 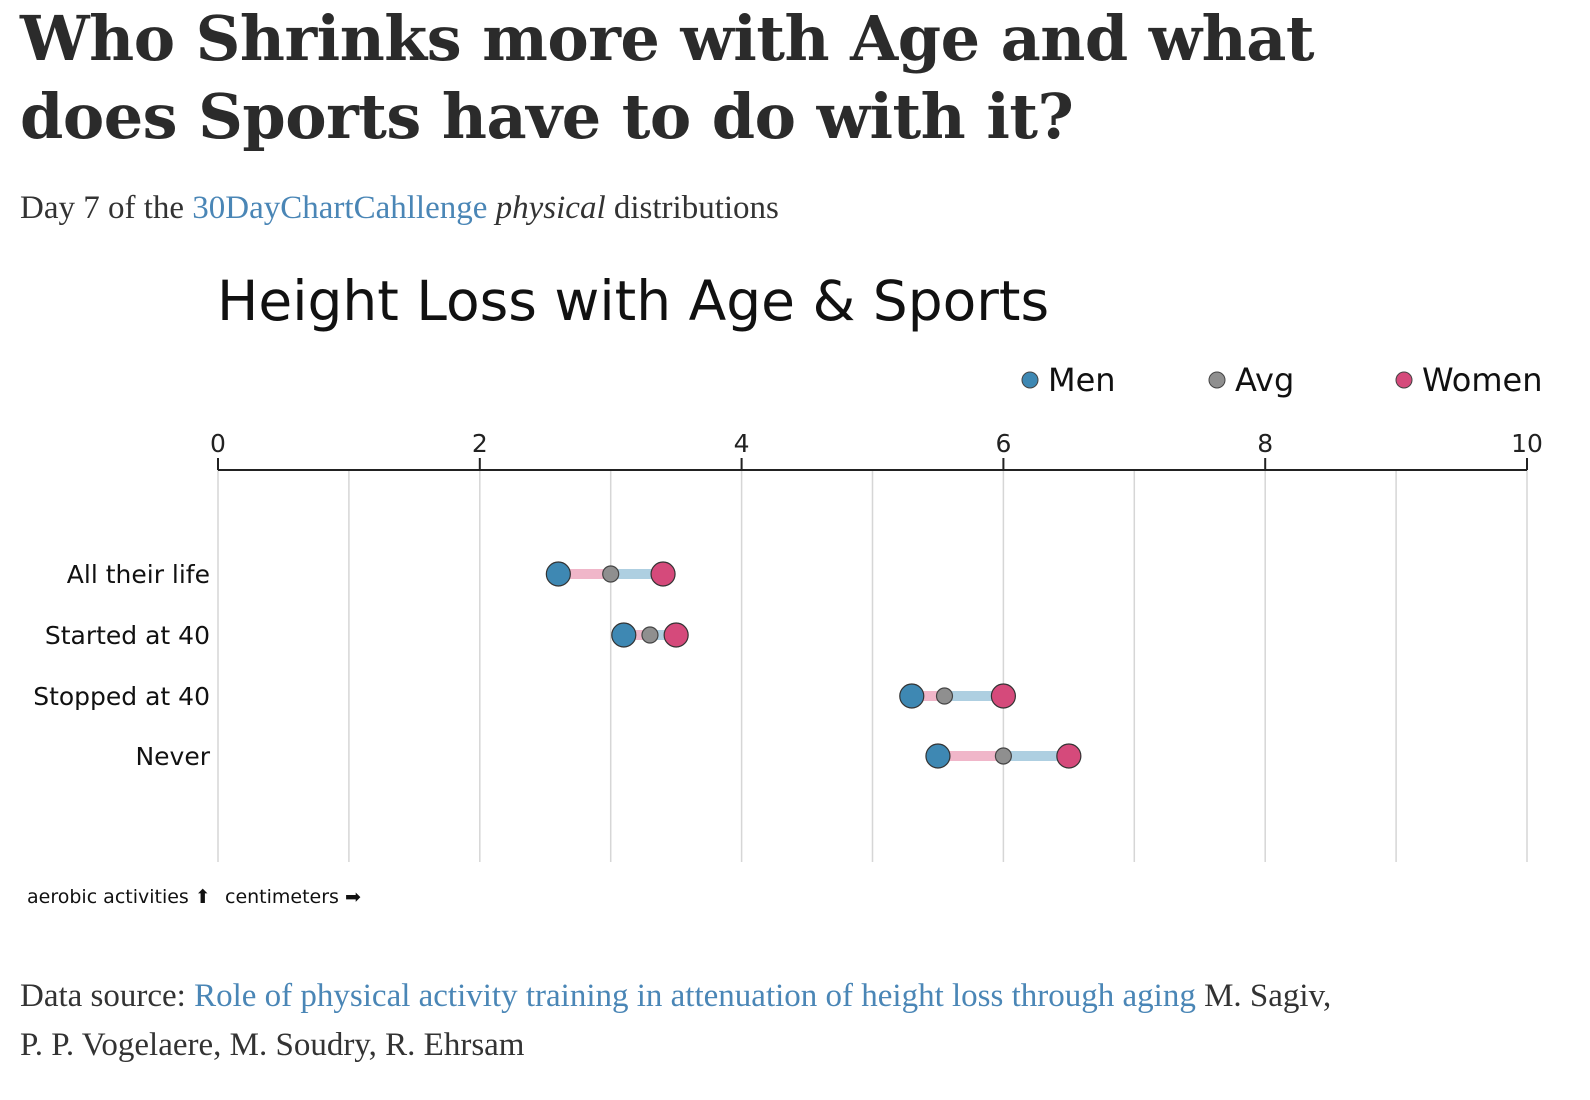 What do you see at coordinates (119, 897) in the screenshot?
I see `y-axis-note: aerobic activities ⬆` at bounding box center [119, 897].